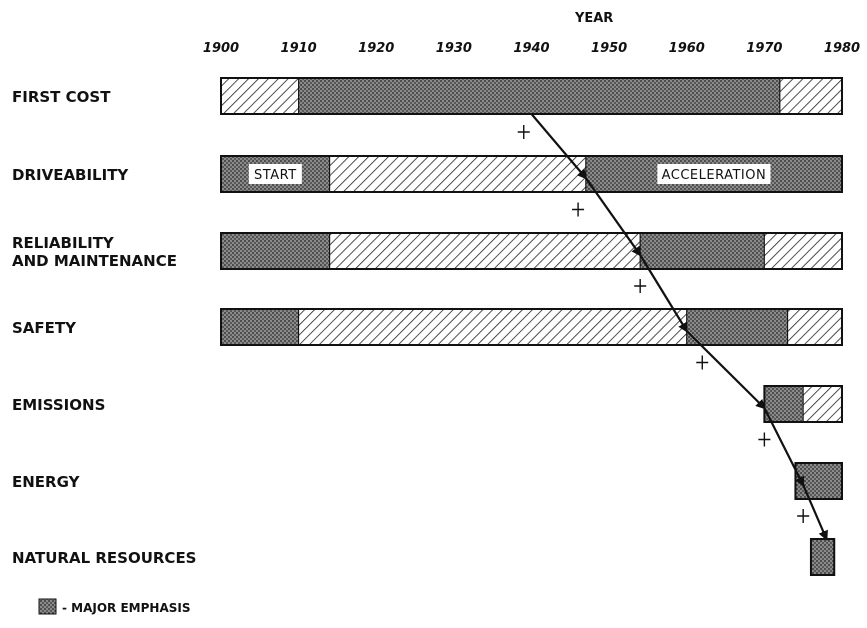  I want to click on row-label: SAFETY, so click(44, 328).